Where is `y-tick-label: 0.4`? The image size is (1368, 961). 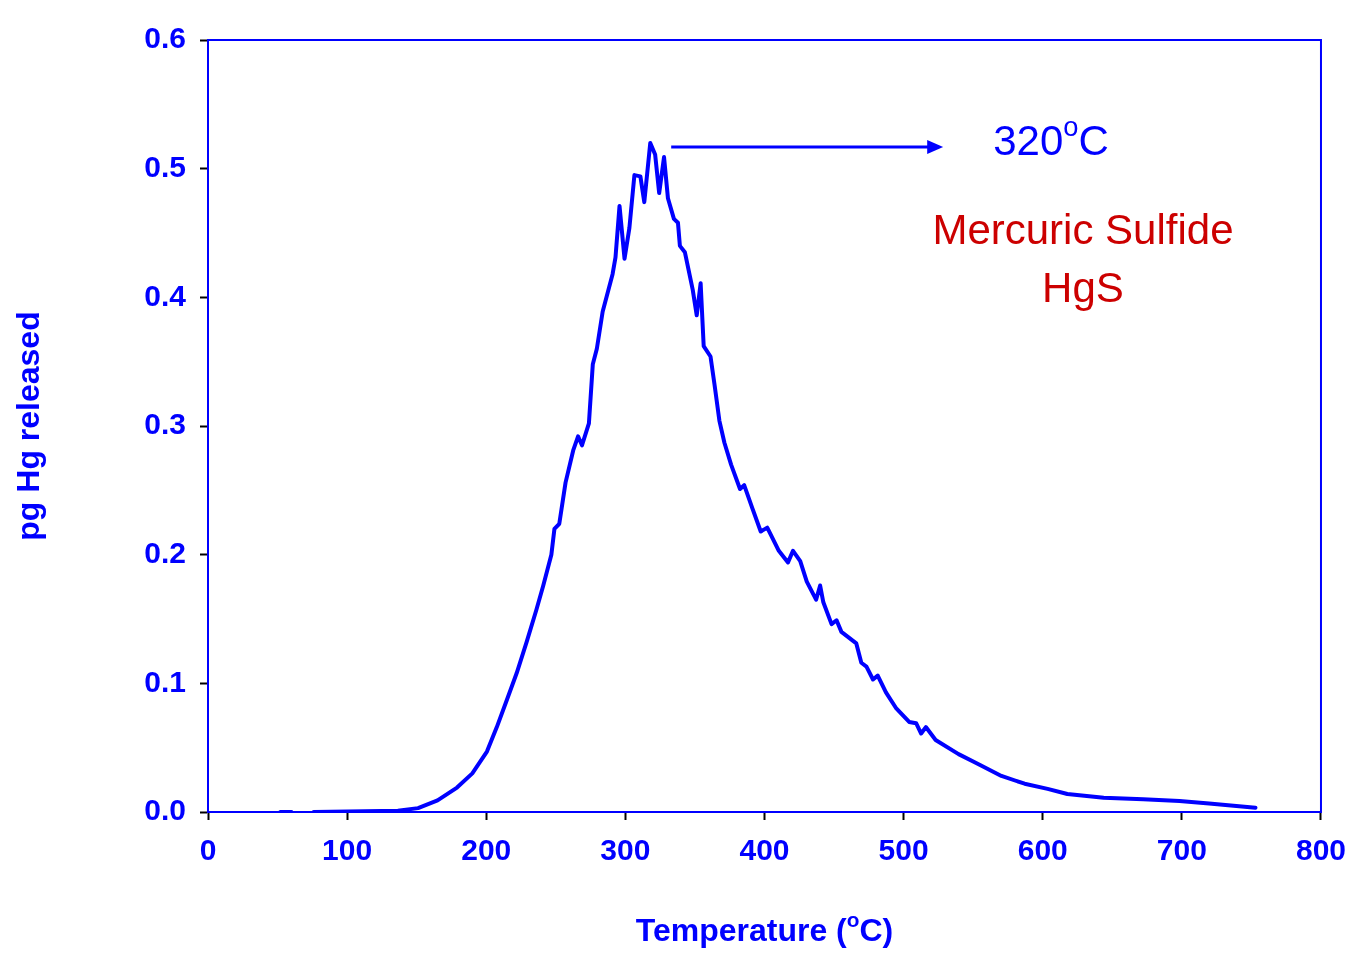 y-tick-label: 0.4 is located at coordinates (165, 295).